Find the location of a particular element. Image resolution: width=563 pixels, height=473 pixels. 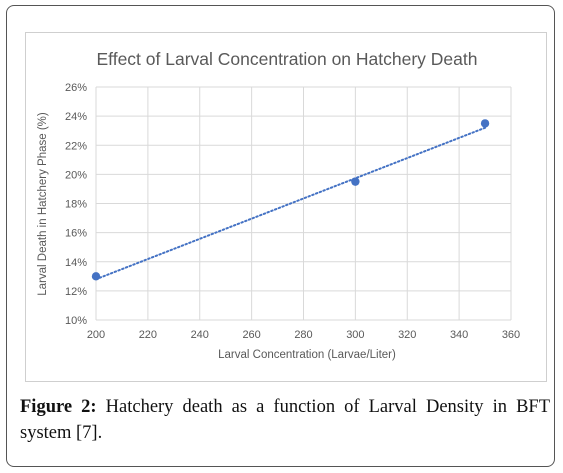

x-tick-label: 300 is located at coordinates (355, 335).